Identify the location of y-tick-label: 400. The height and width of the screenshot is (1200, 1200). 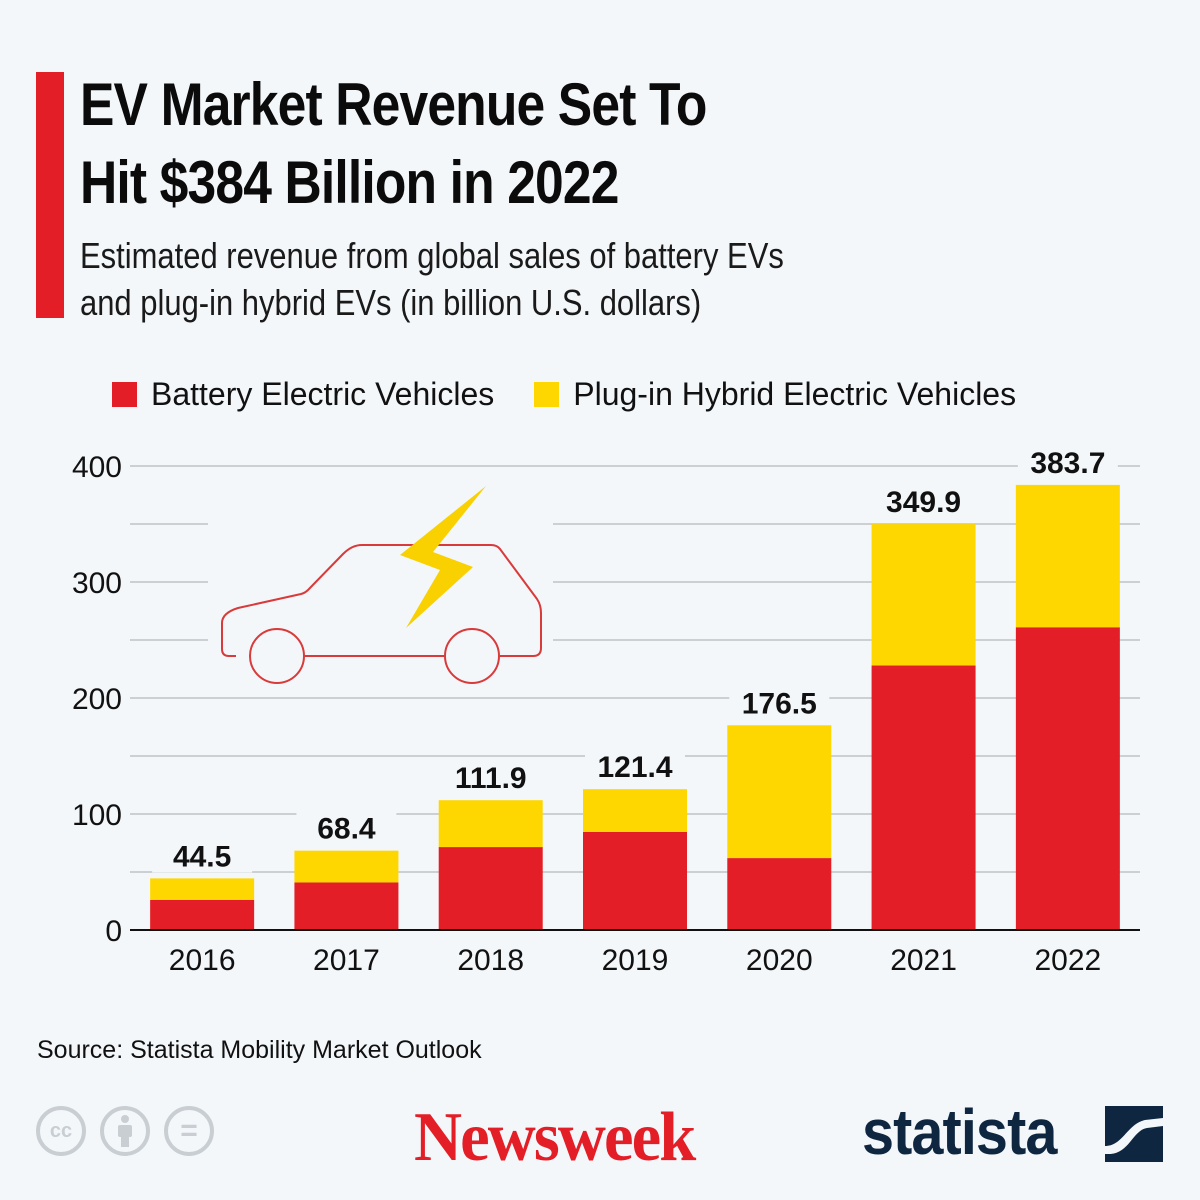
(97, 467).